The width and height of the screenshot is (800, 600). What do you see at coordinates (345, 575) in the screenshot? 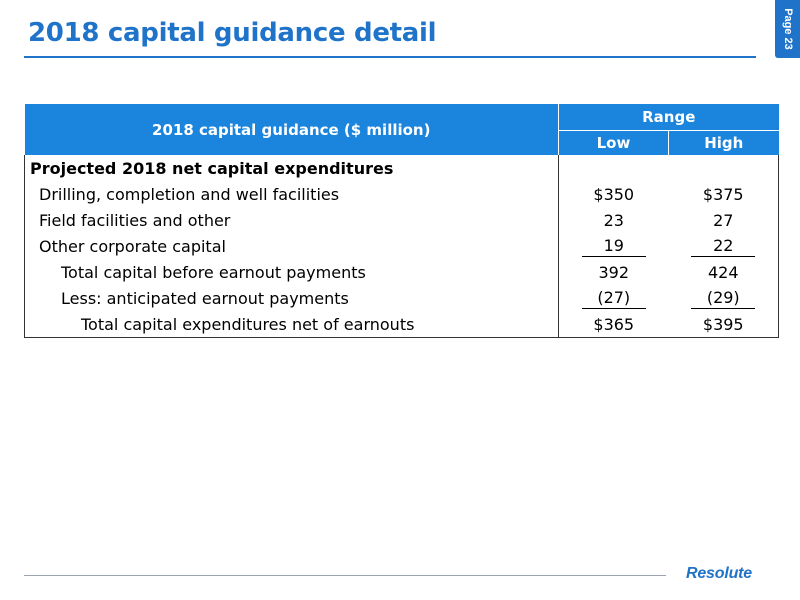
I see `footer-divider` at bounding box center [345, 575].